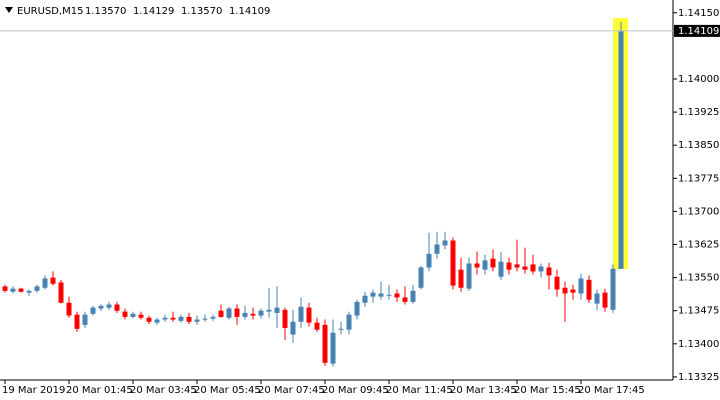 This screenshot has width=720, height=400. Describe the element at coordinates (611, 390) in the screenshot. I see `x-tick-label: 20 Mar 17:45` at that location.